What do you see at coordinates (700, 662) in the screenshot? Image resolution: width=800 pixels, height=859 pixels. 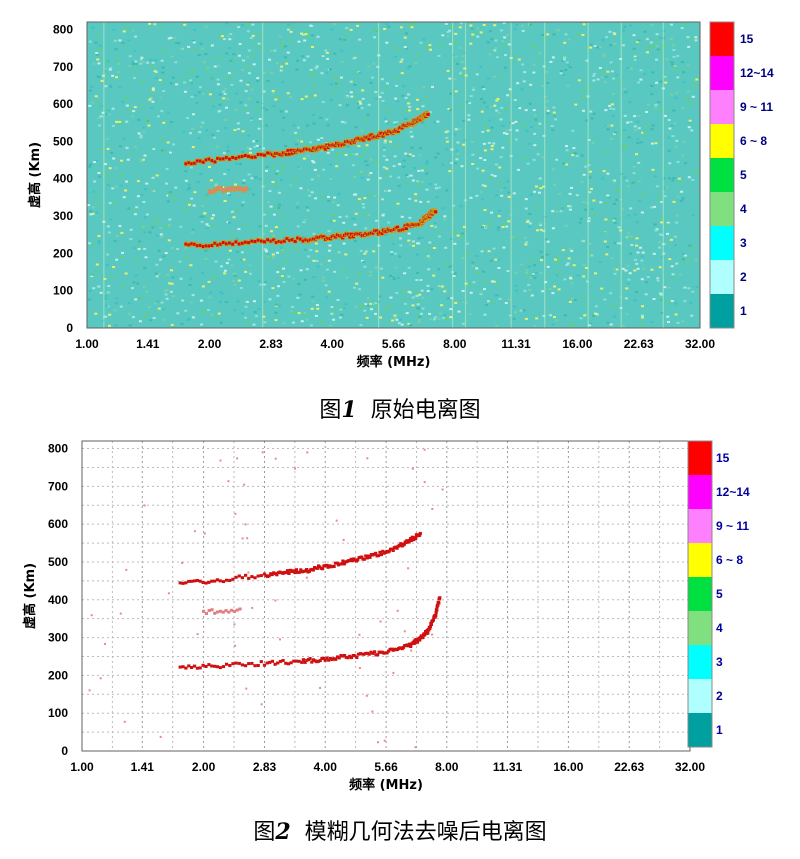 I see `legend-swatch` at bounding box center [700, 662].